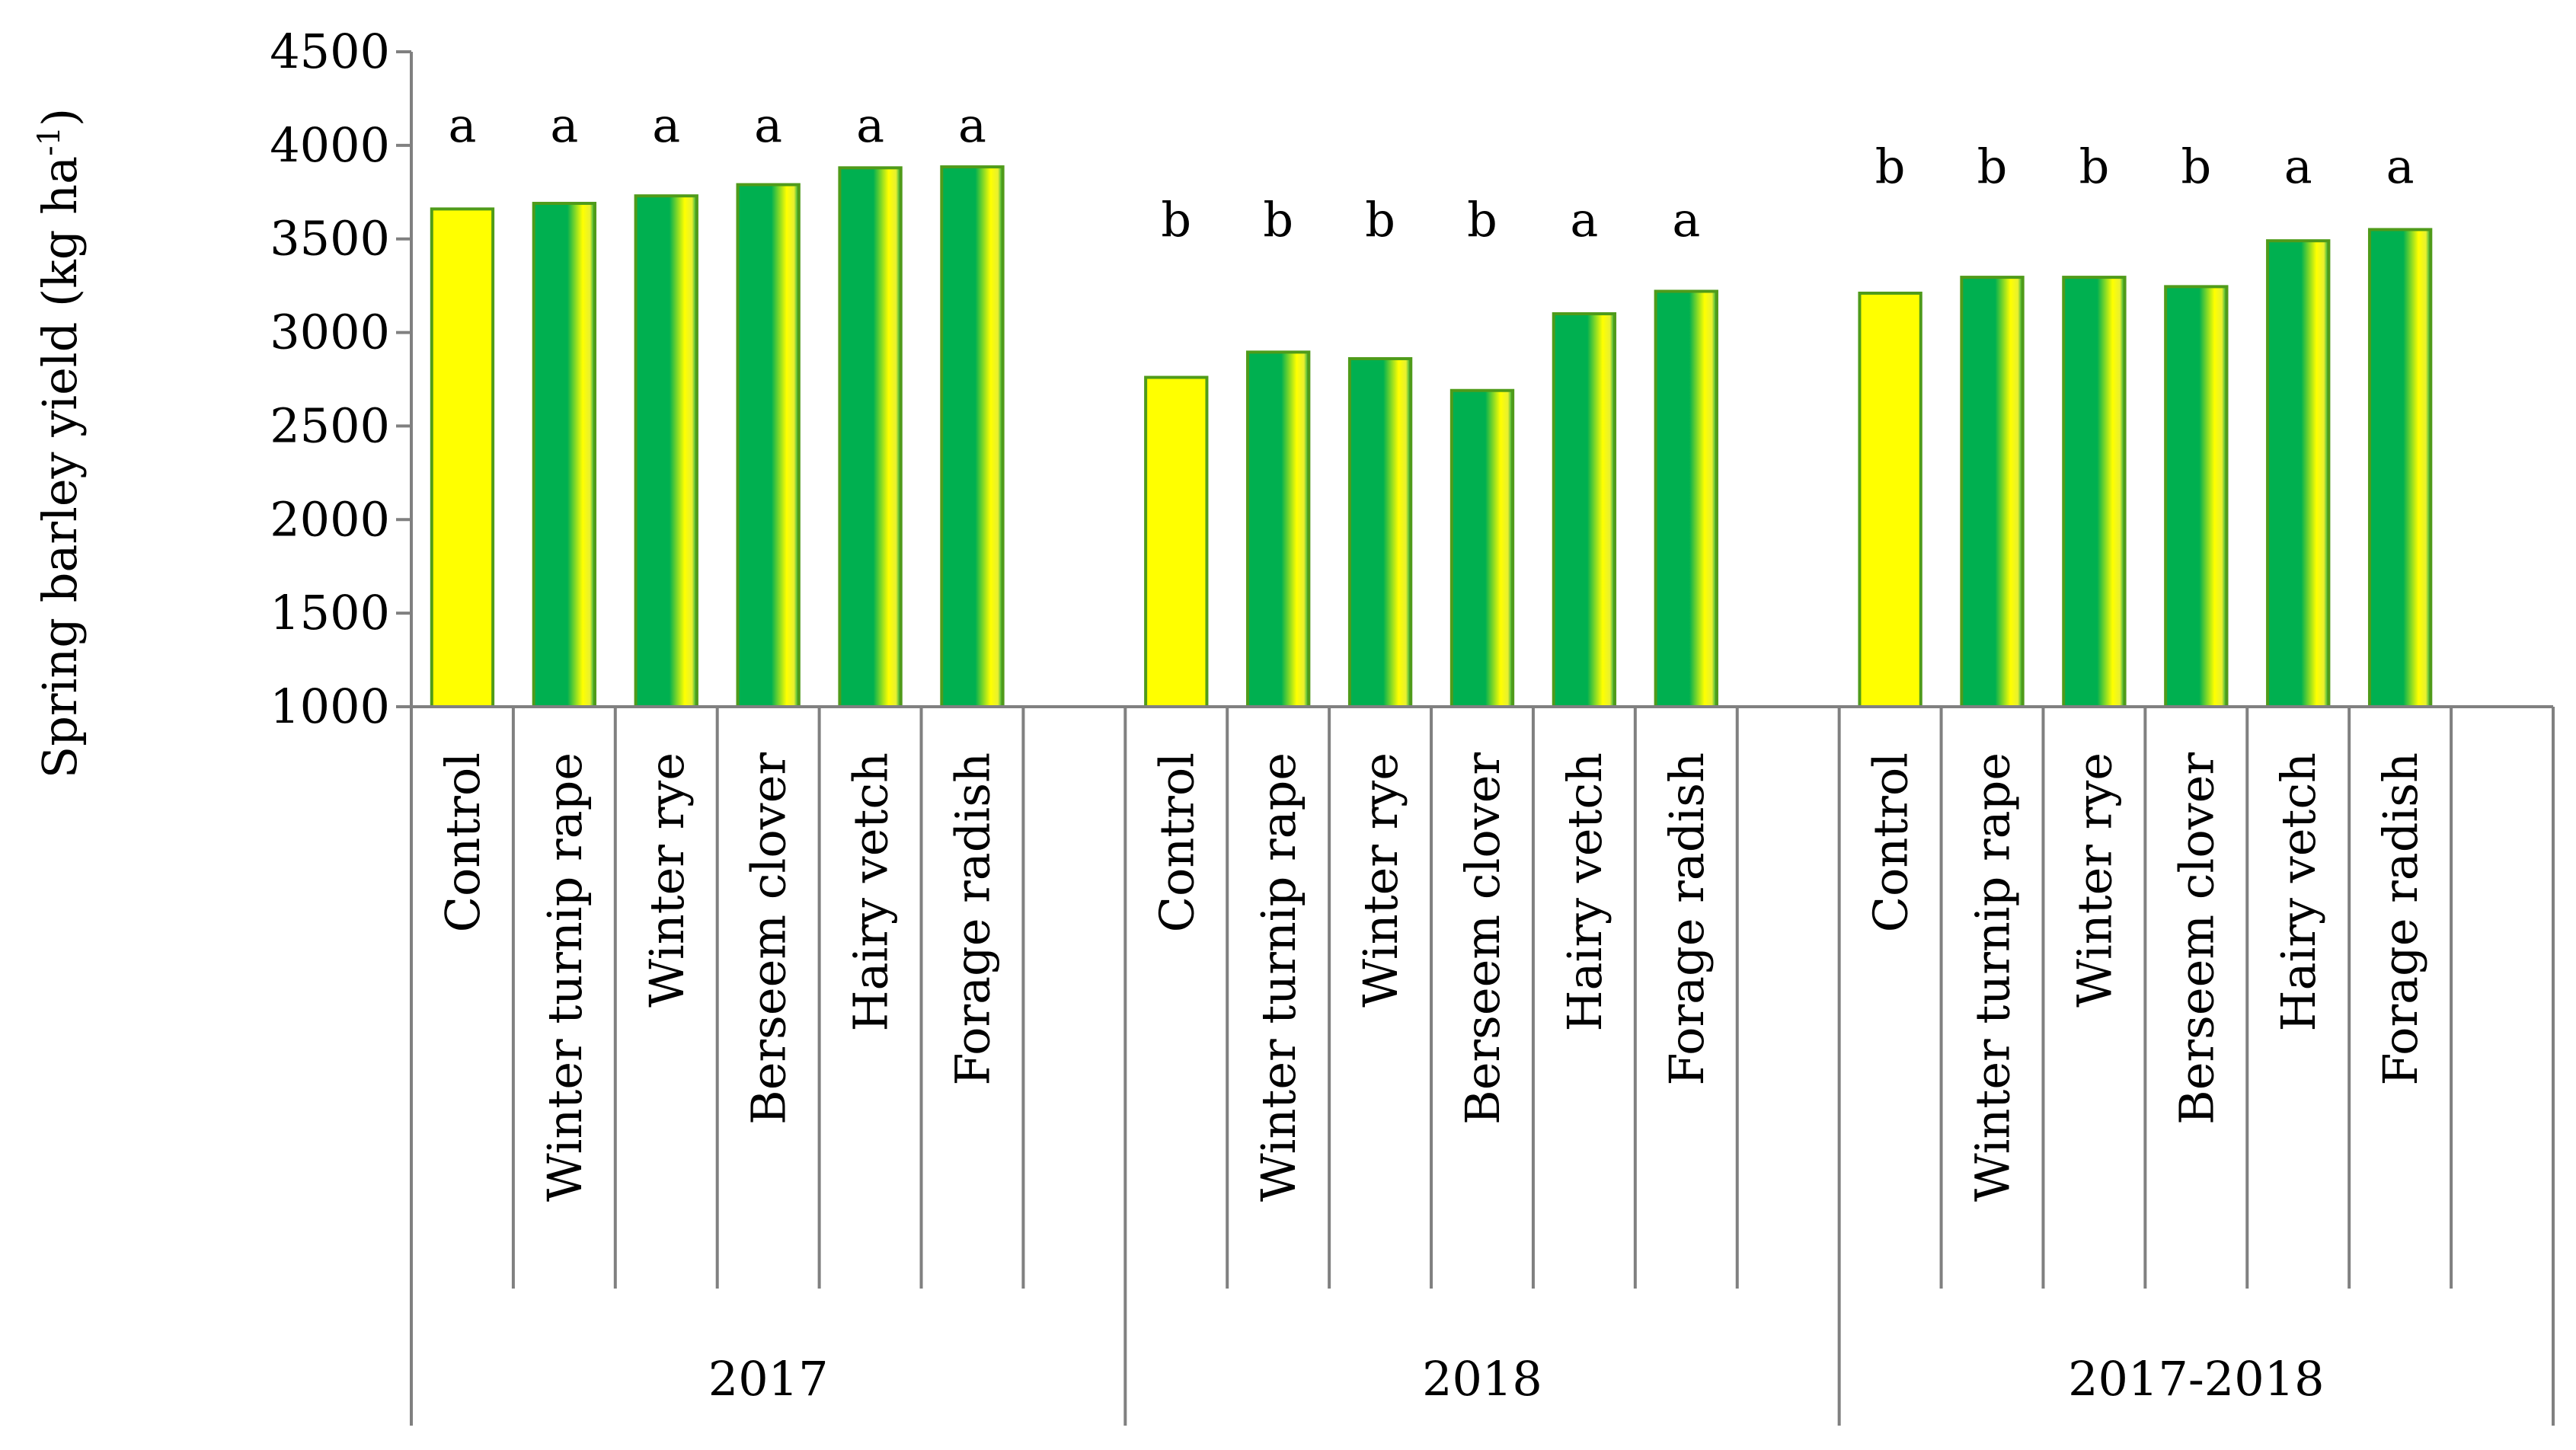 Image resolution: width=2576 pixels, height=1450 pixels. Describe the element at coordinates (330, 332) in the screenshot. I see `y-tick-label: 3000` at that location.